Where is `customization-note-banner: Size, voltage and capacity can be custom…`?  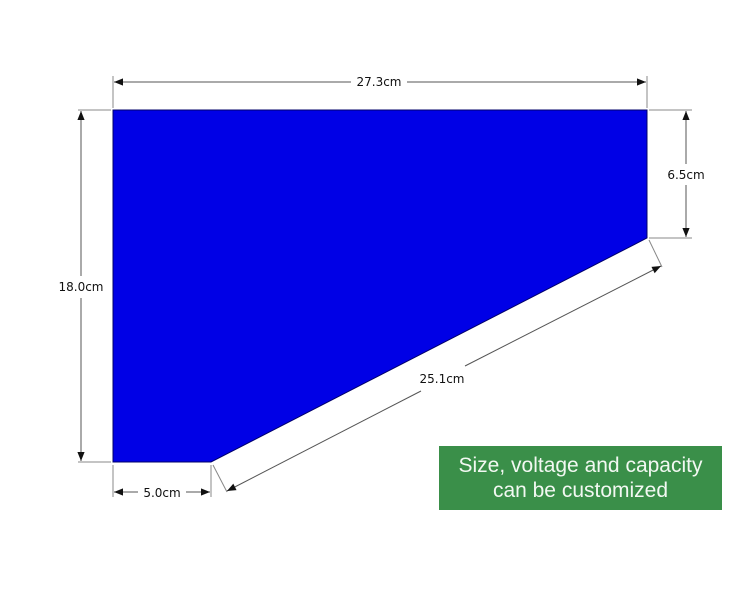
customization-note-banner: Size, voltage and capacity can be custom… is located at coordinates (580, 478).